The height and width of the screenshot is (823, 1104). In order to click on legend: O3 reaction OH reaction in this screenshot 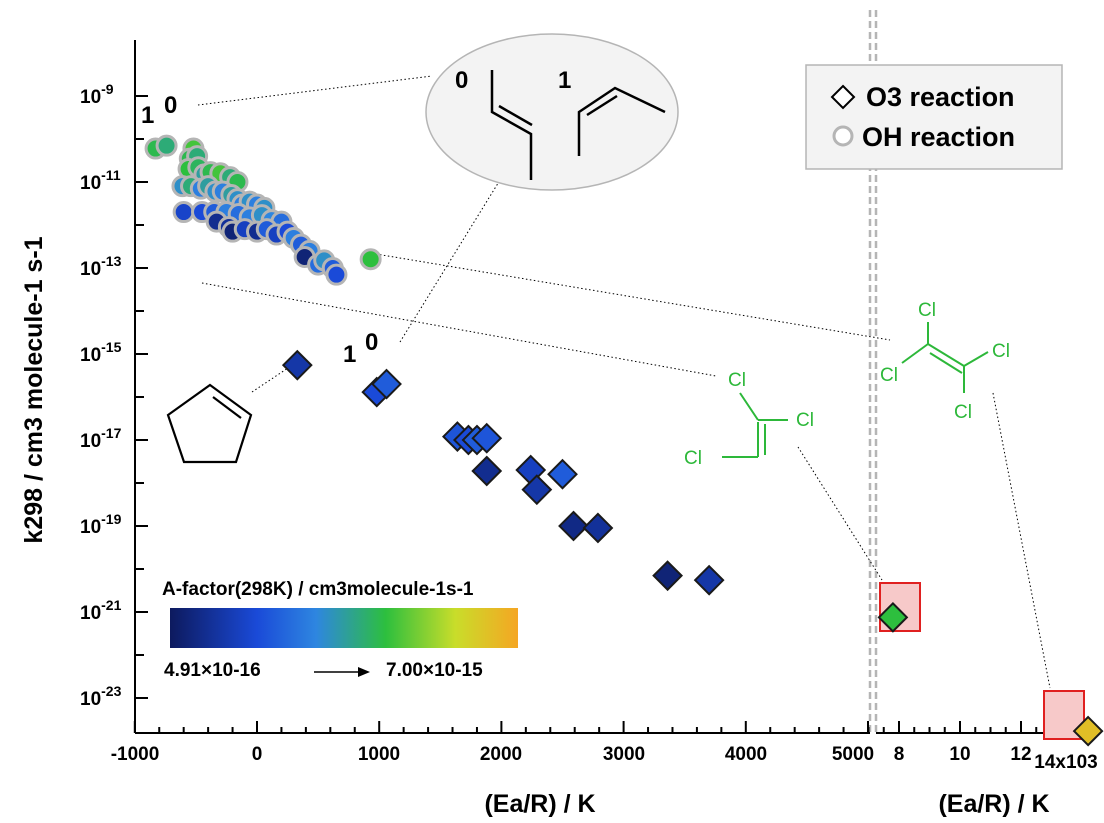, I will do `click(934, 117)`.